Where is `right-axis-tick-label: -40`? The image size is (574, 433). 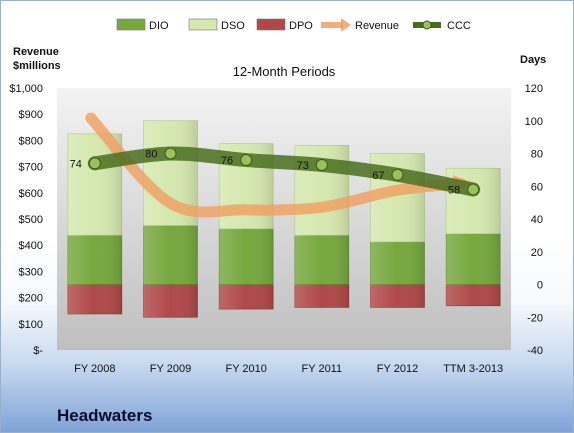 right-axis-tick-label: -40 is located at coordinates (535, 351).